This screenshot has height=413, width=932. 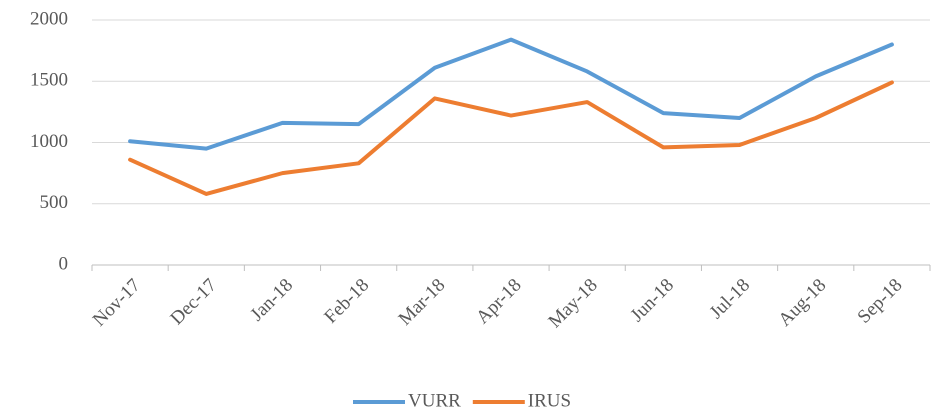 What do you see at coordinates (271, 300) in the screenshot?
I see `x-tick-label: Jan-18` at bounding box center [271, 300].